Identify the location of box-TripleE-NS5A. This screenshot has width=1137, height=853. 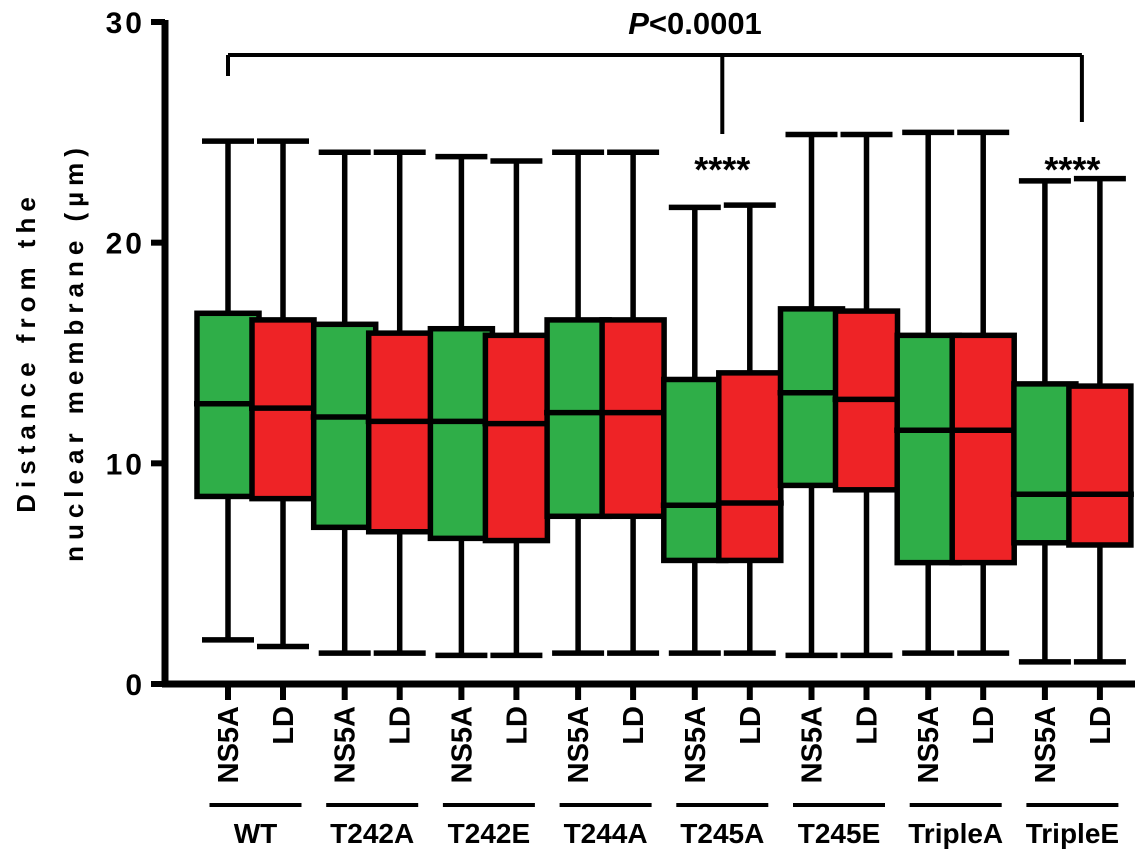
(1044, 421).